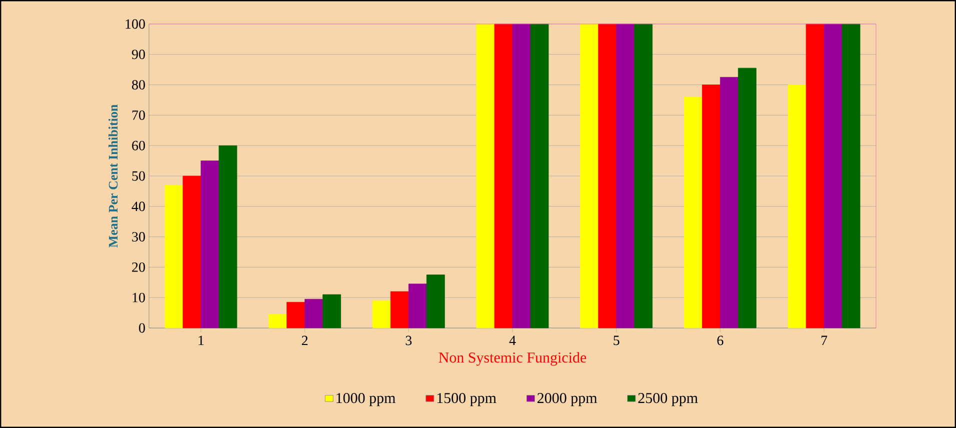  I want to click on y-axis-title: Mean Per Cent Inhibition, so click(113, 176).